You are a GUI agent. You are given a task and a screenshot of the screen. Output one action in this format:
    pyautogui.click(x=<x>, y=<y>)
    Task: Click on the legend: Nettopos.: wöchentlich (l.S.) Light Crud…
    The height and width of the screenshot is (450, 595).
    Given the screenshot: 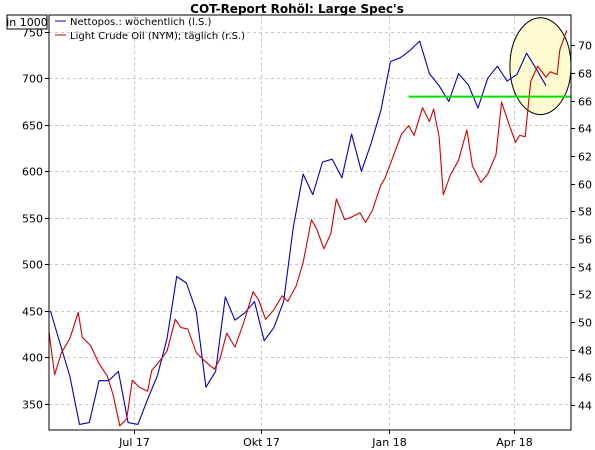 What is the action you would take?
    pyautogui.click(x=150, y=29)
    